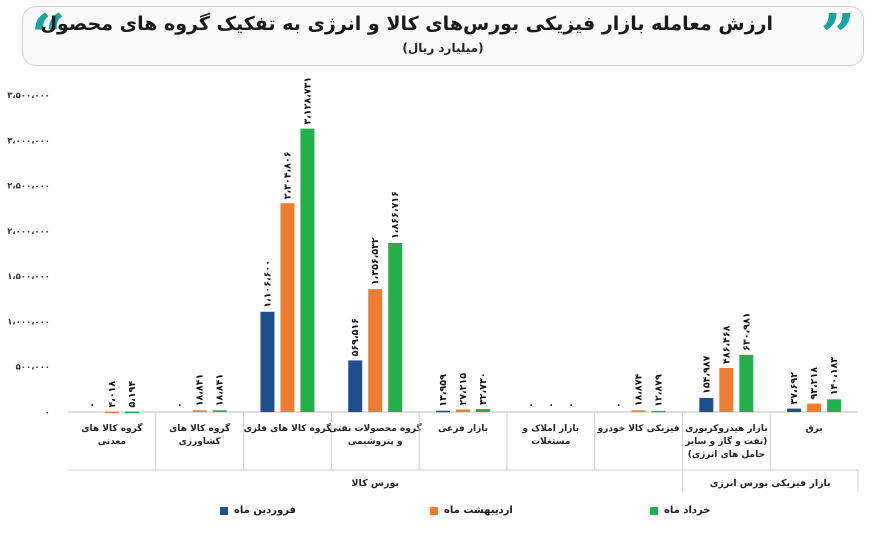  Describe the element at coordinates (265, 510) in the screenshot. I see `legend-label-farvardin: فروردین ماه` at that location.